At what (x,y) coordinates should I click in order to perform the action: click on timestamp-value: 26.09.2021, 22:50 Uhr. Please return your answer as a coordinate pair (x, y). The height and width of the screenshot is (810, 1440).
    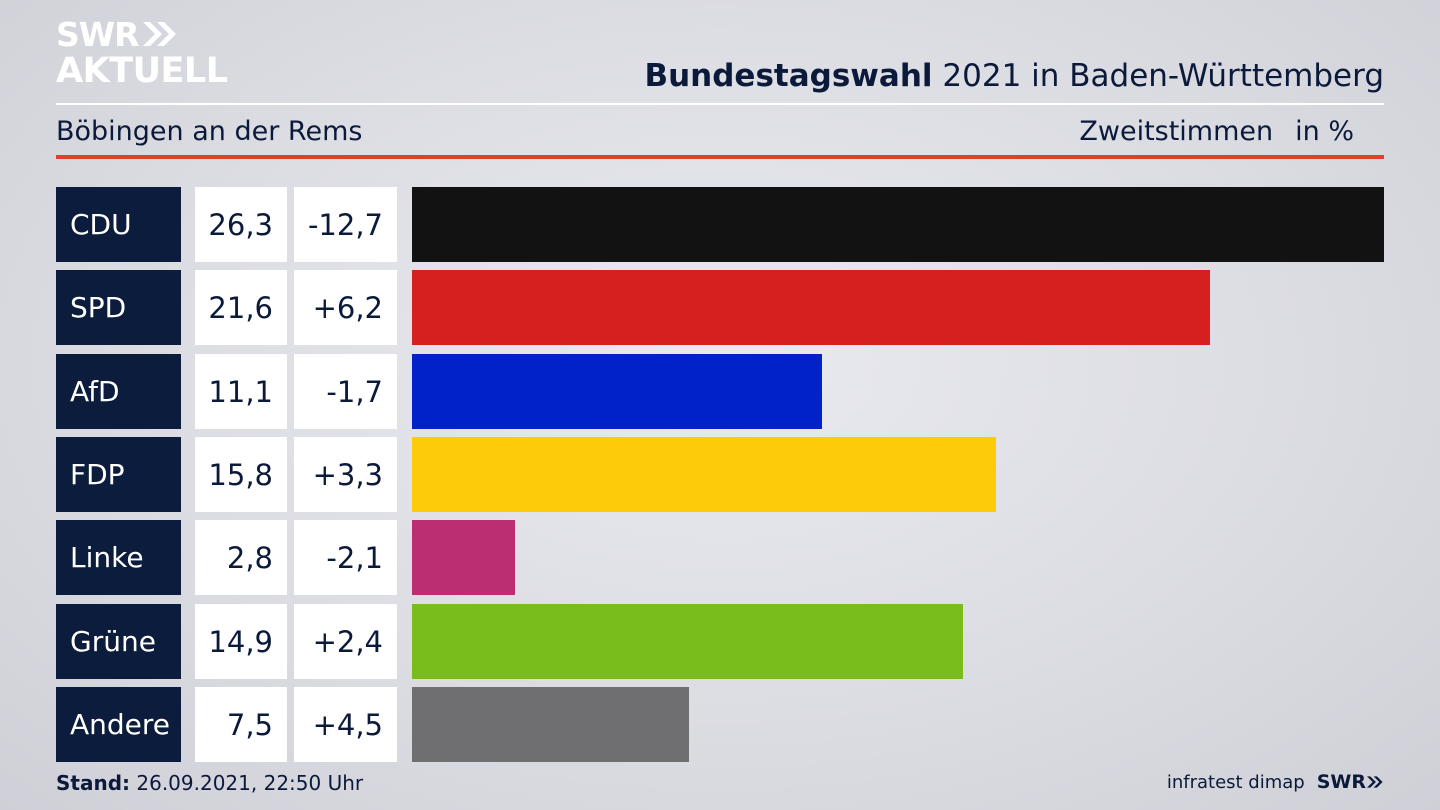
    Looking at the image, I should click on (247, 783).